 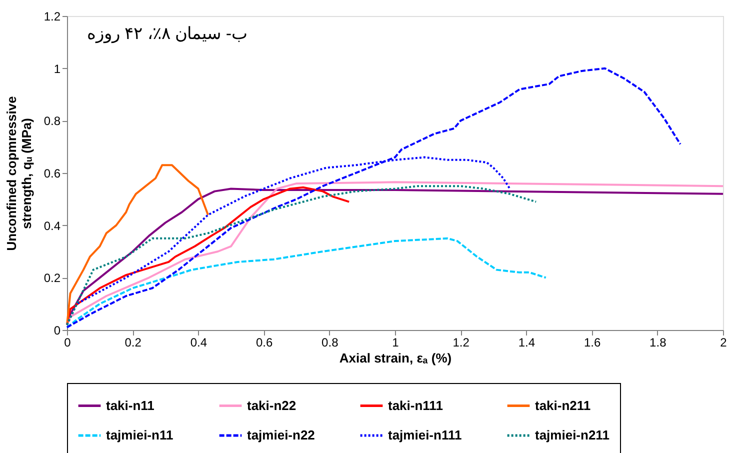 I want to click on legend-label: tajmiei-n111, so click(x=425, y=435).